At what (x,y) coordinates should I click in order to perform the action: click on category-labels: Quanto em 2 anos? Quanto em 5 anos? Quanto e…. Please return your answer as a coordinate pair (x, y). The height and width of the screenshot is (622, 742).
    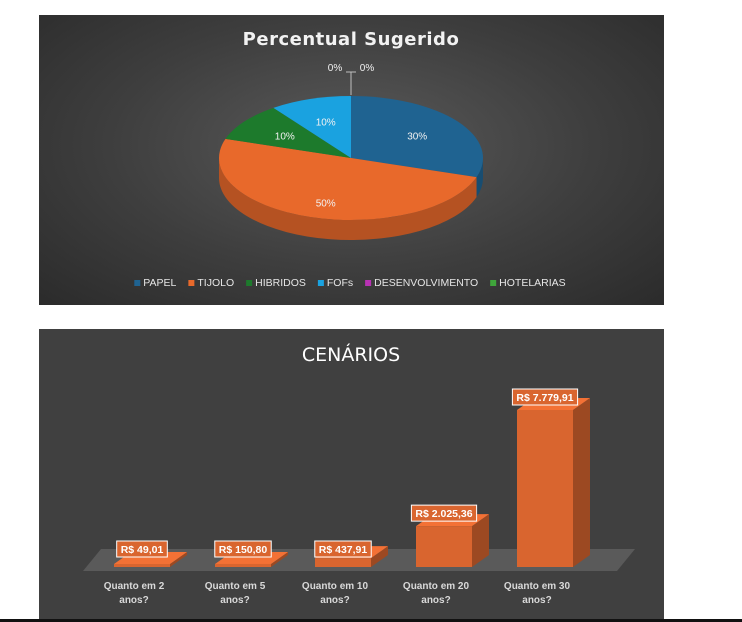
    Looking at the image, I should click on (337, 593).